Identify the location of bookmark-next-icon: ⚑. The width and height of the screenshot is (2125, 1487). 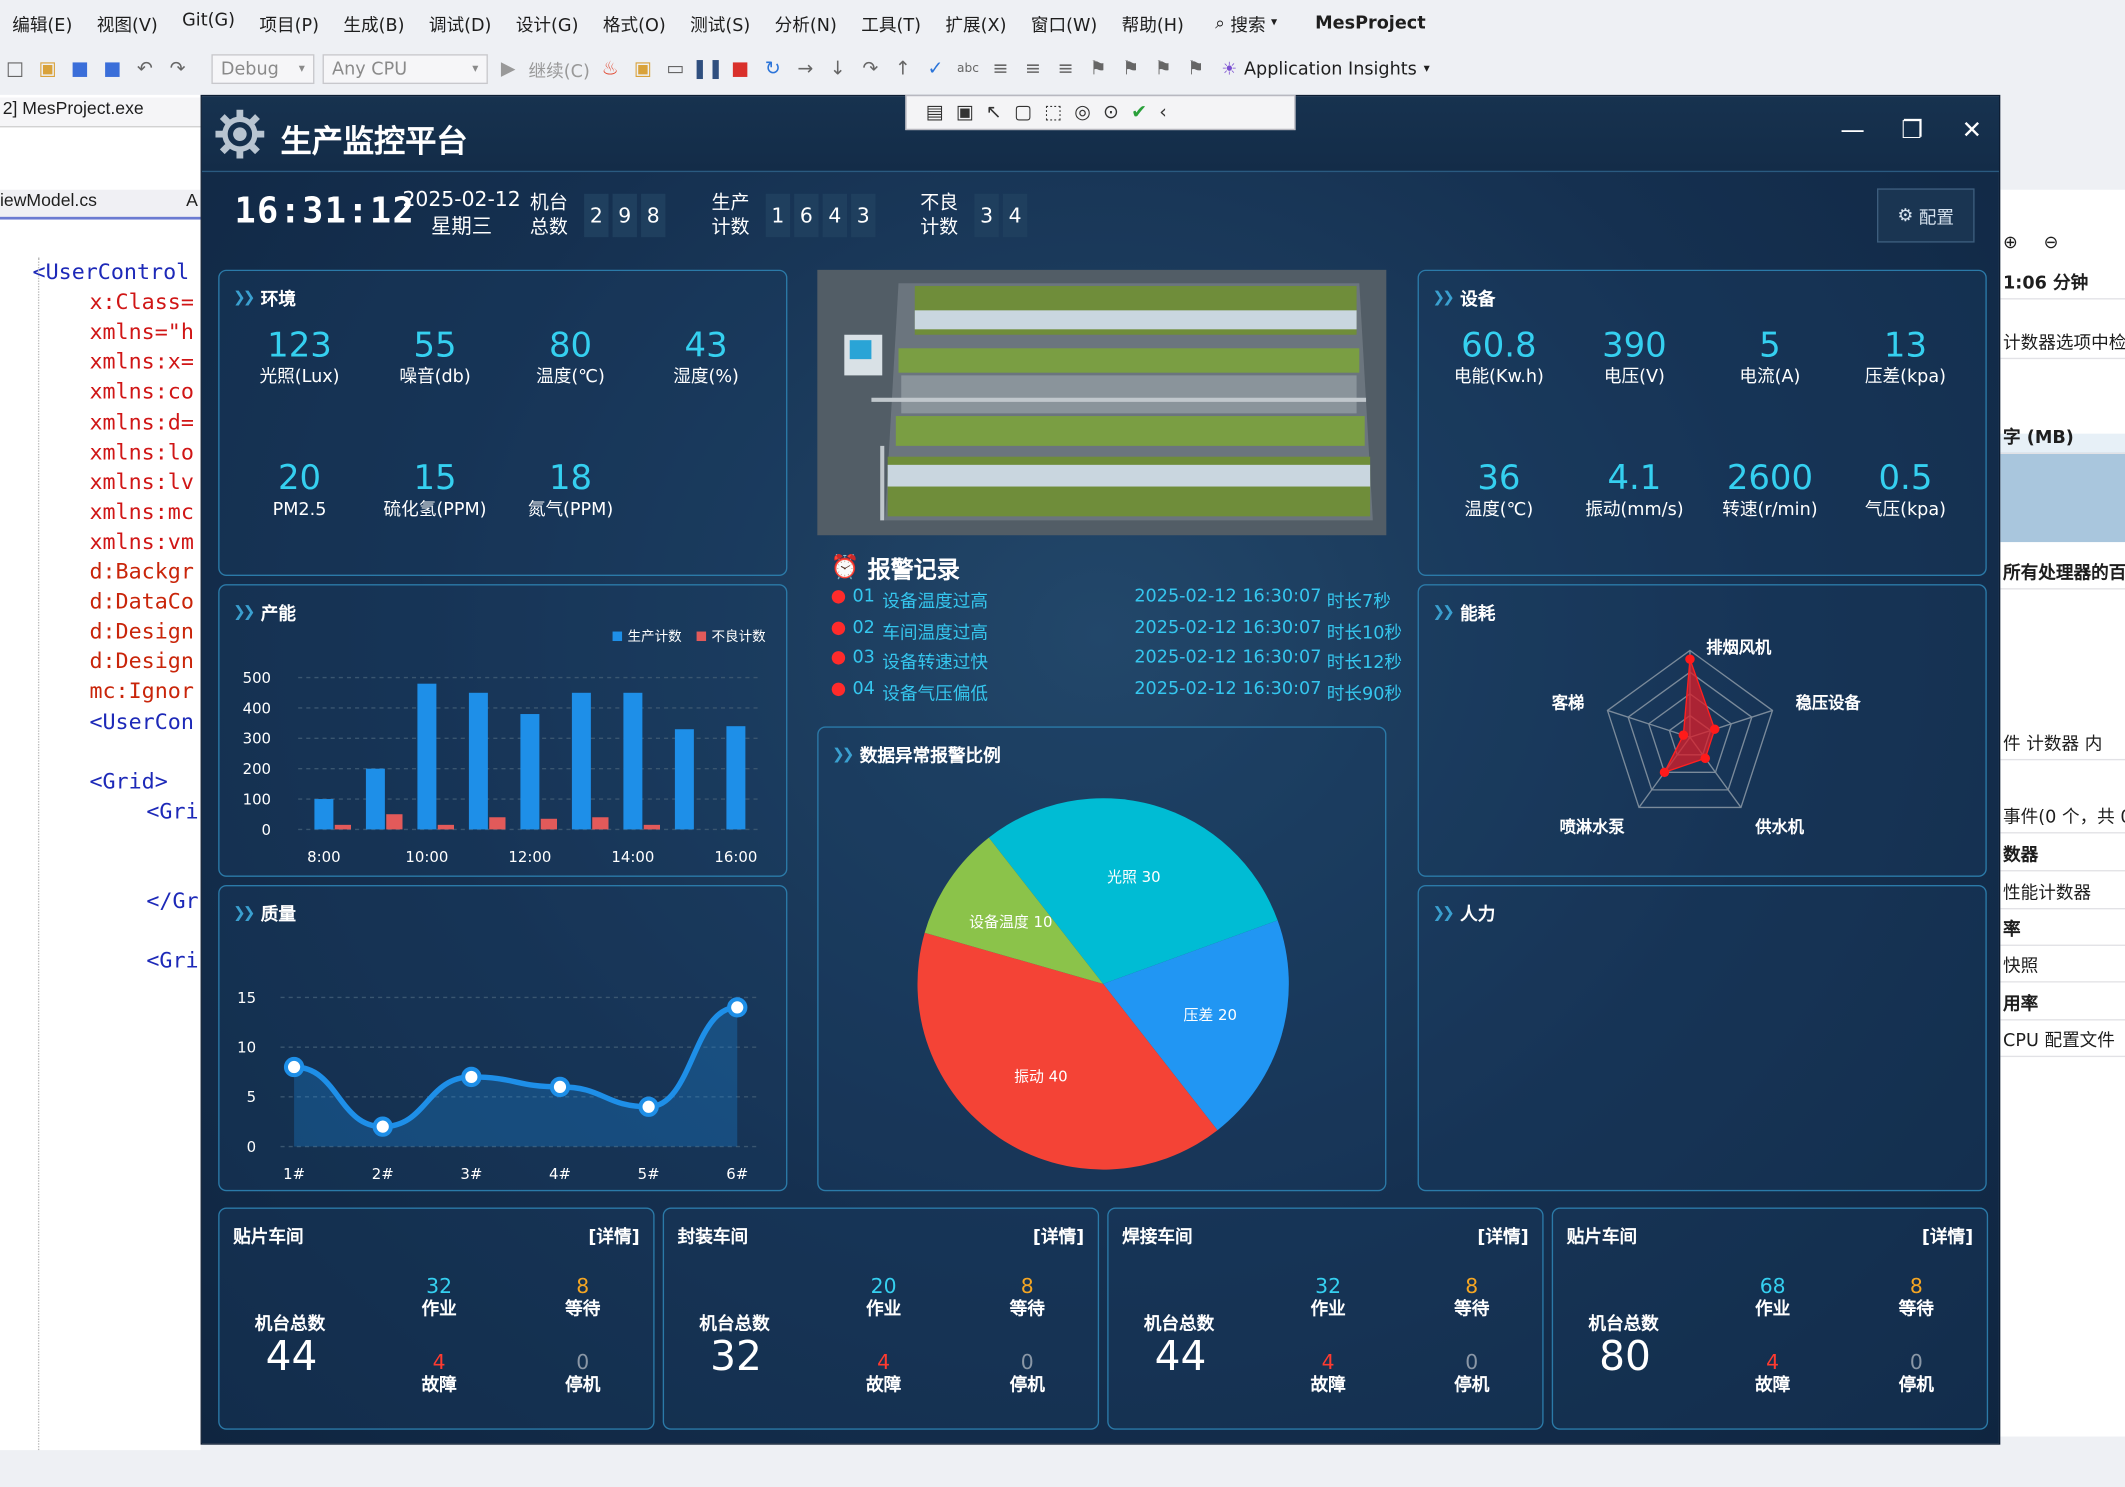
(1163, 69).